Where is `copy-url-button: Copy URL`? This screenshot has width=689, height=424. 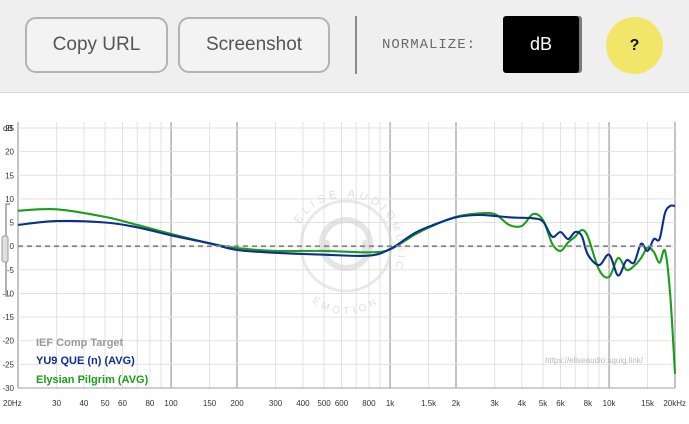 copy-url-button: Copy URL is located at coordinates (96, 45).